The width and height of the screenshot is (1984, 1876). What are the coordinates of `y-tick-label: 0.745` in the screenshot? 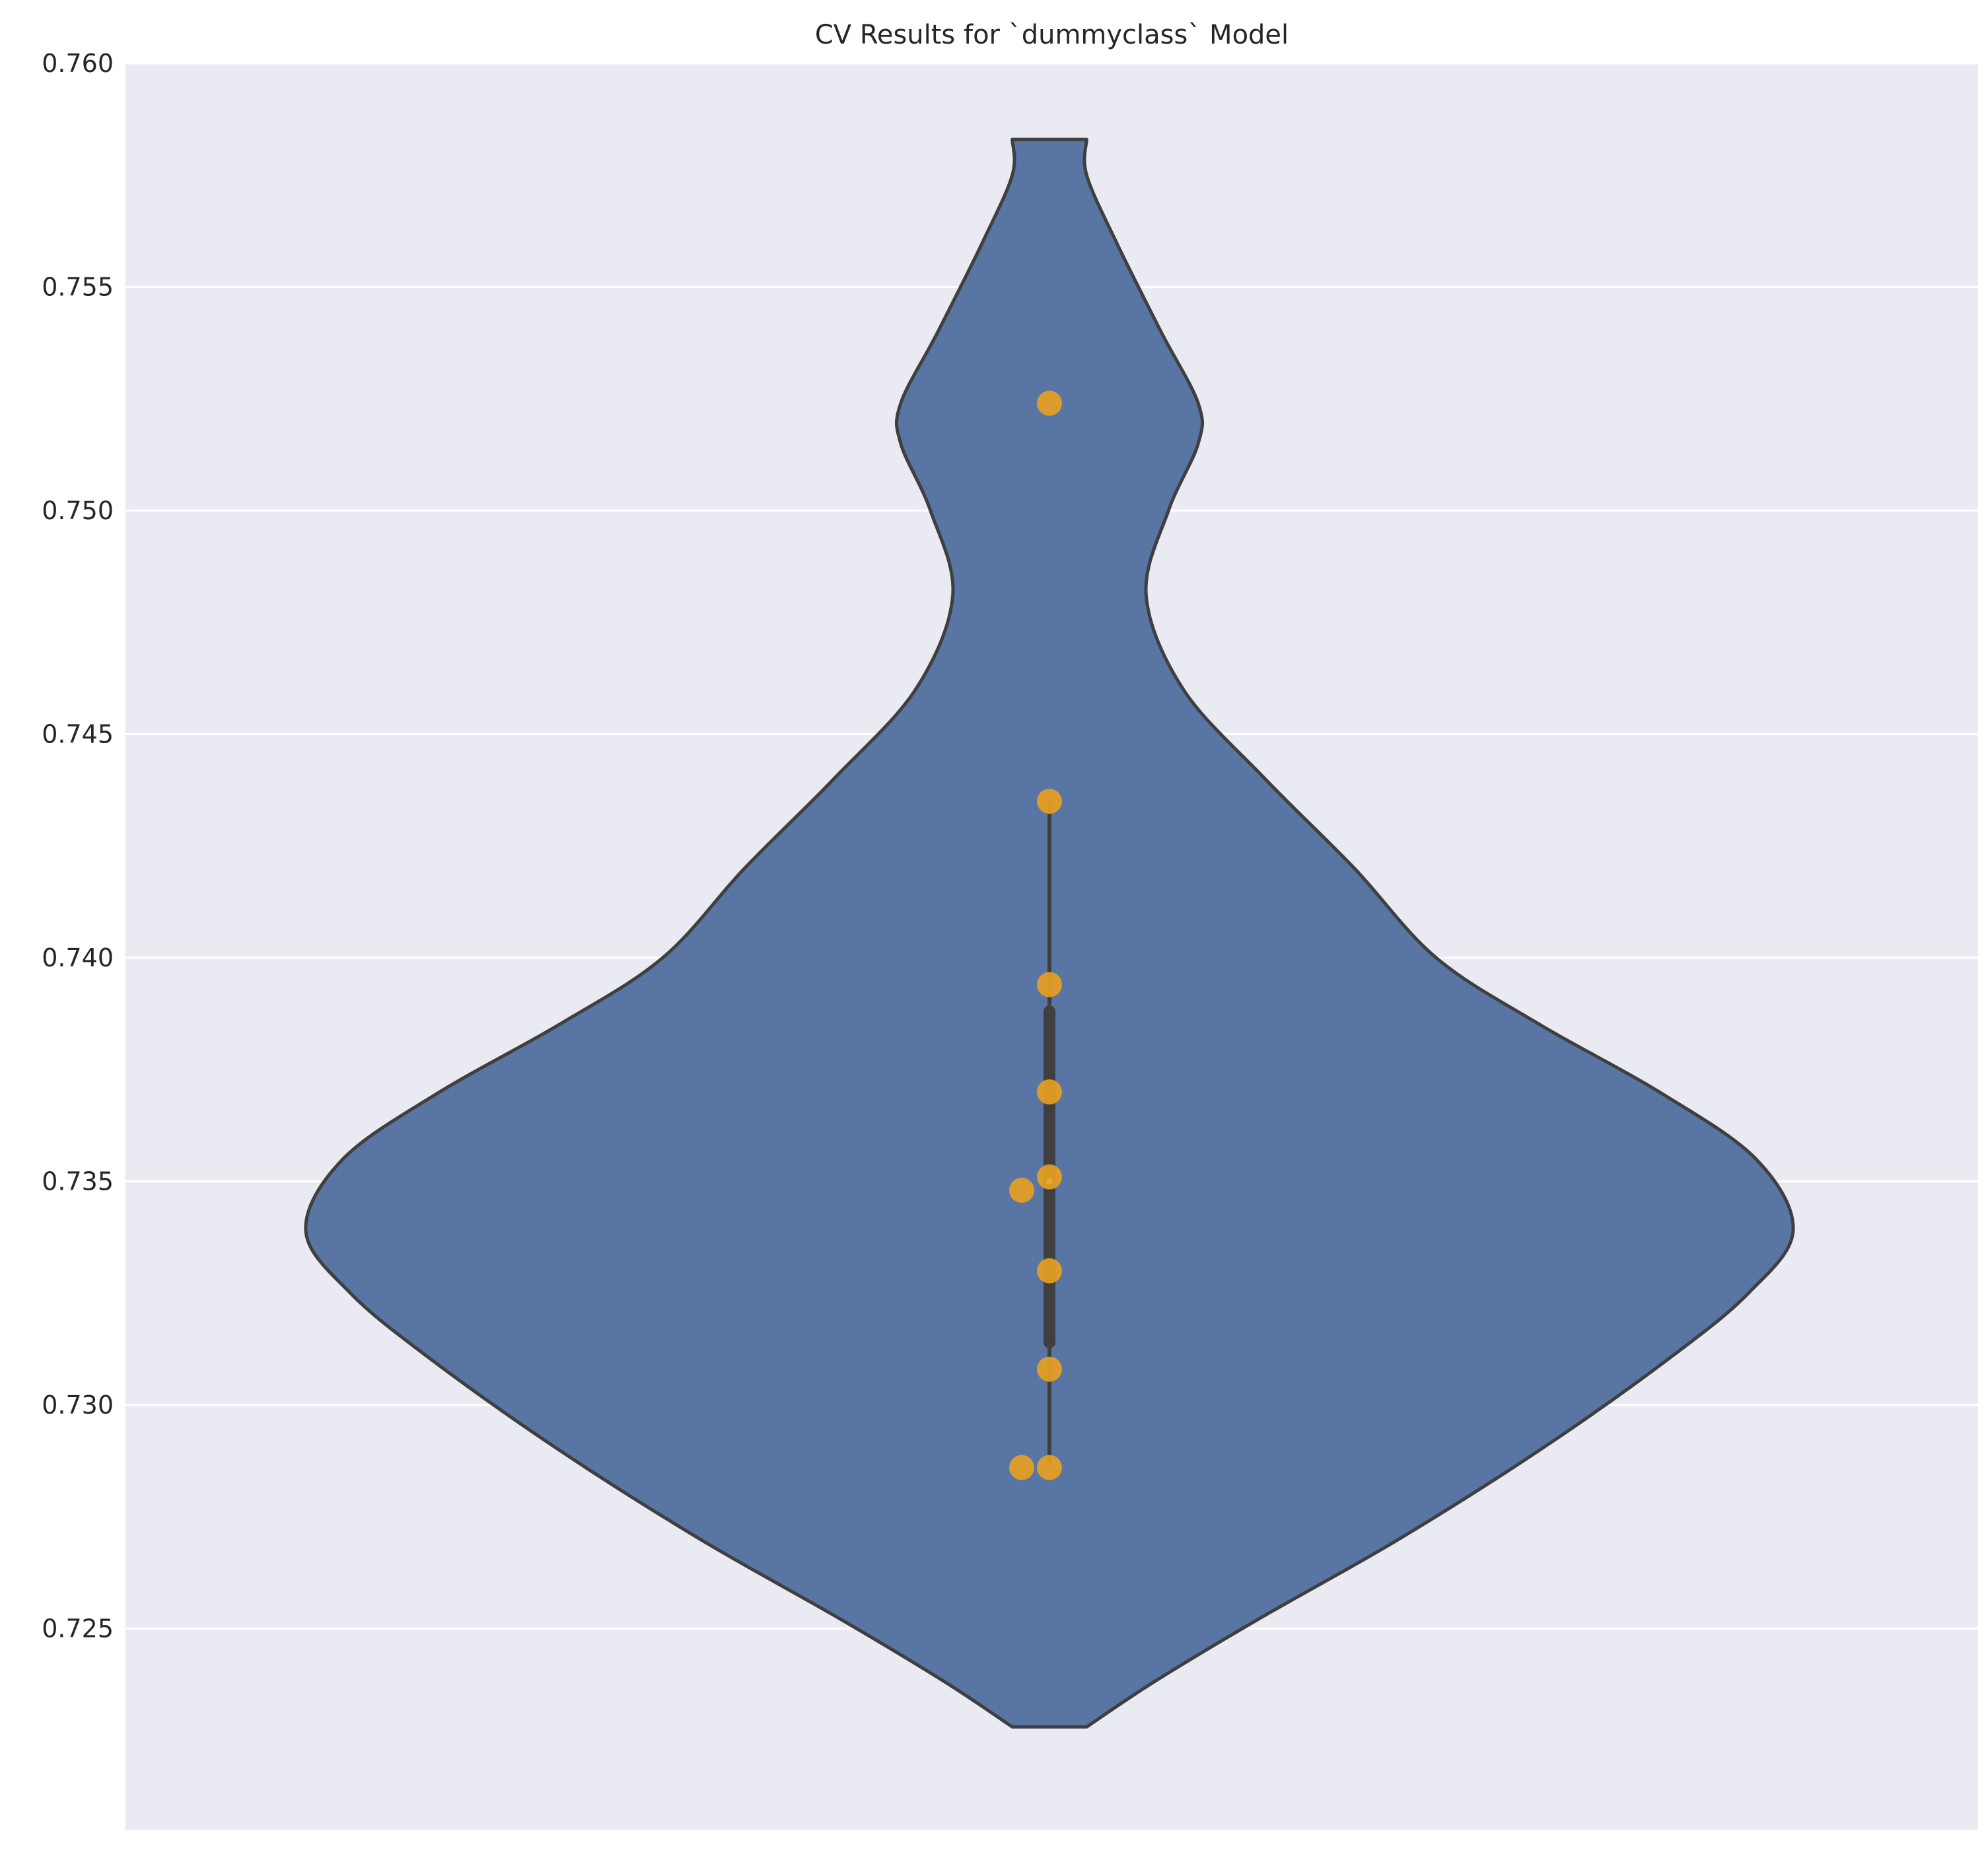 It's located at (78, 733).